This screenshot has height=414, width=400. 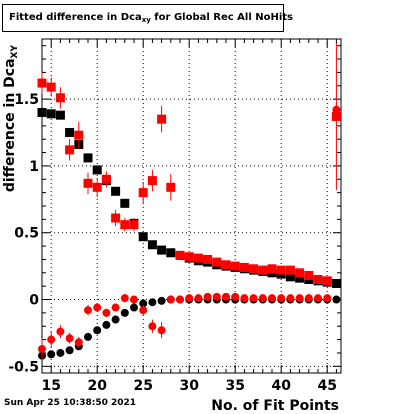 What do you see at coordinates (275, 406) in the screenshot?
I see `x-axis-label: No. of Fit Points` at bounding box center [275, 406].